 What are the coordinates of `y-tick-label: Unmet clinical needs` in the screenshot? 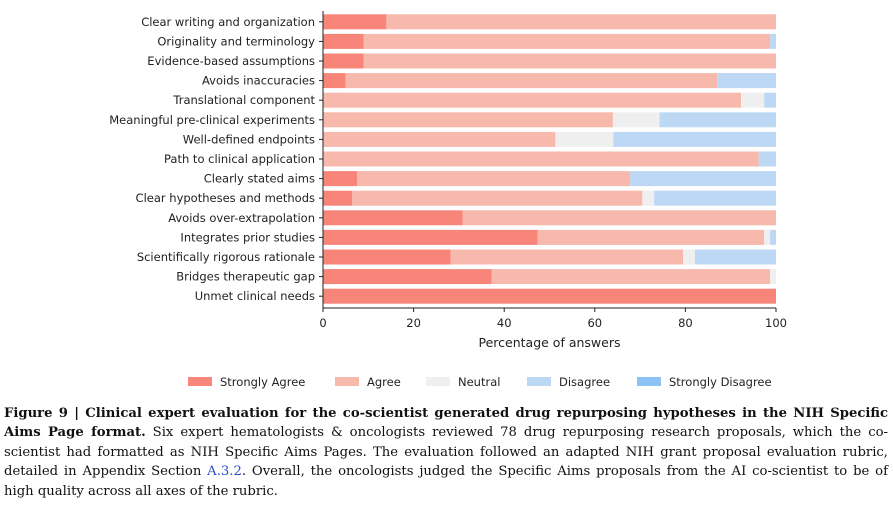 It's located at (255, 296).